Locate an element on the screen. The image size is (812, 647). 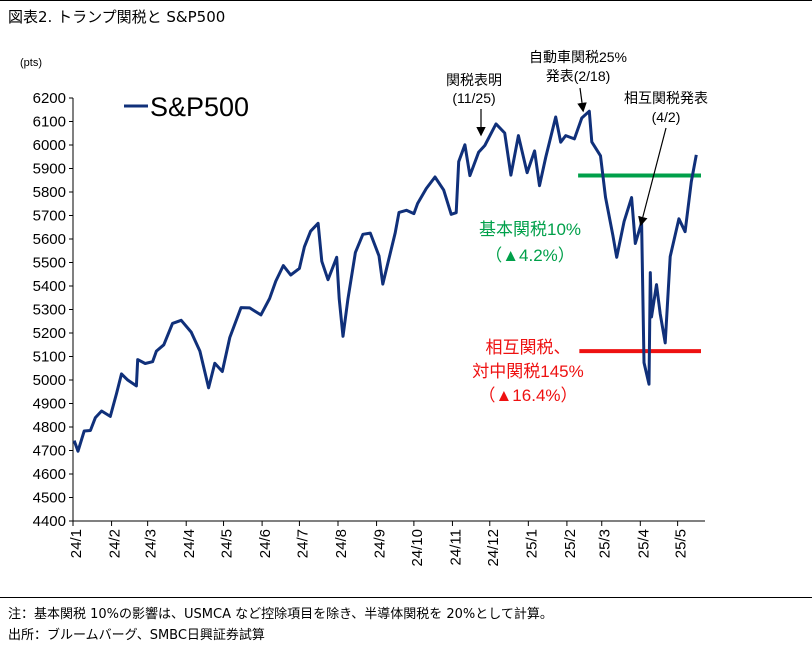
y-tick-label: 6200 is located at coordinates (49, 98).